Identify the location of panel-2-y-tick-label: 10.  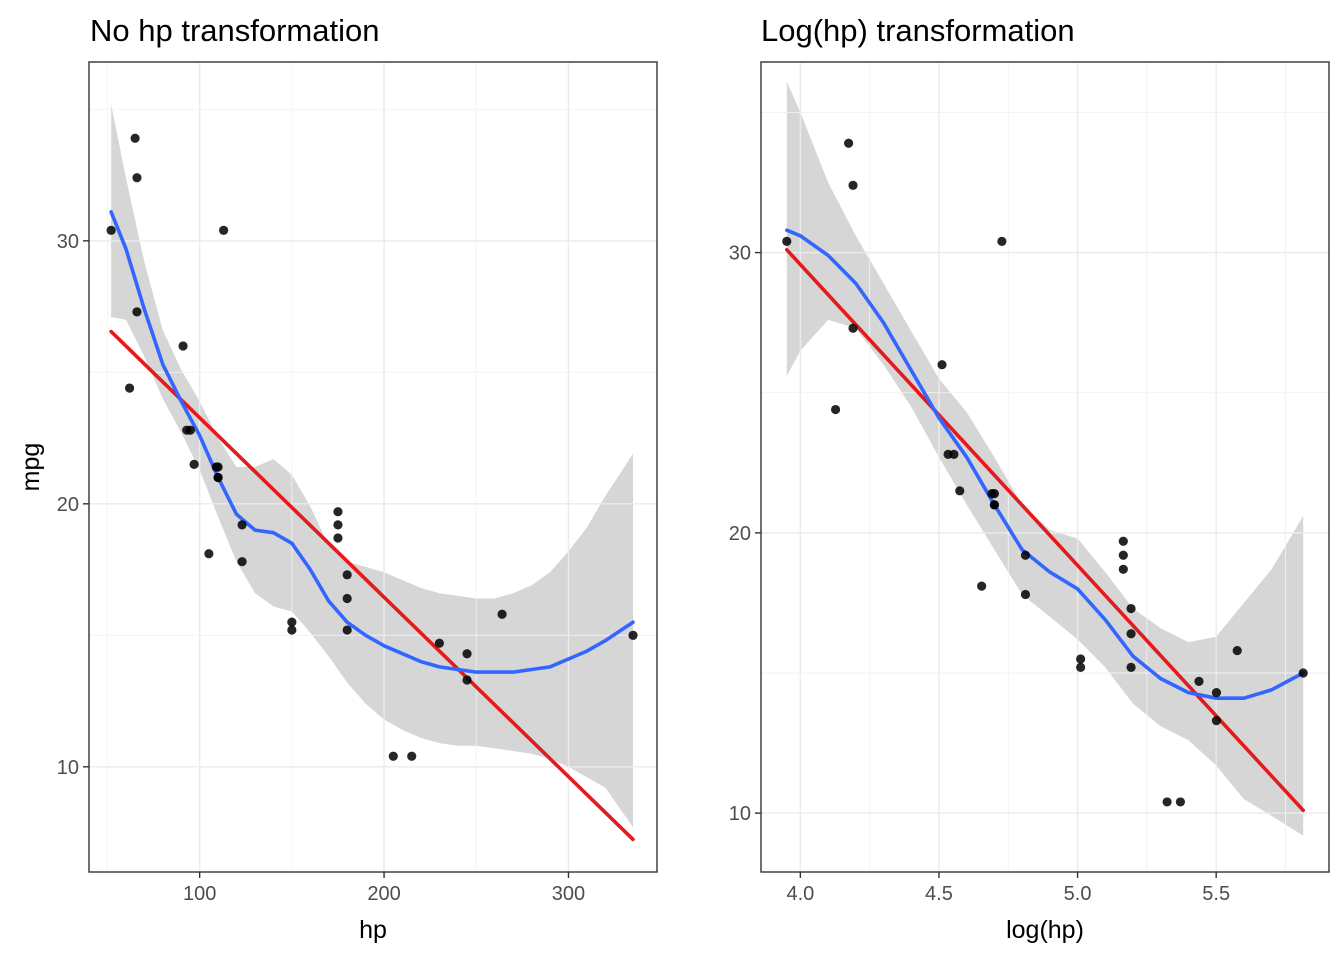
(740, 814).